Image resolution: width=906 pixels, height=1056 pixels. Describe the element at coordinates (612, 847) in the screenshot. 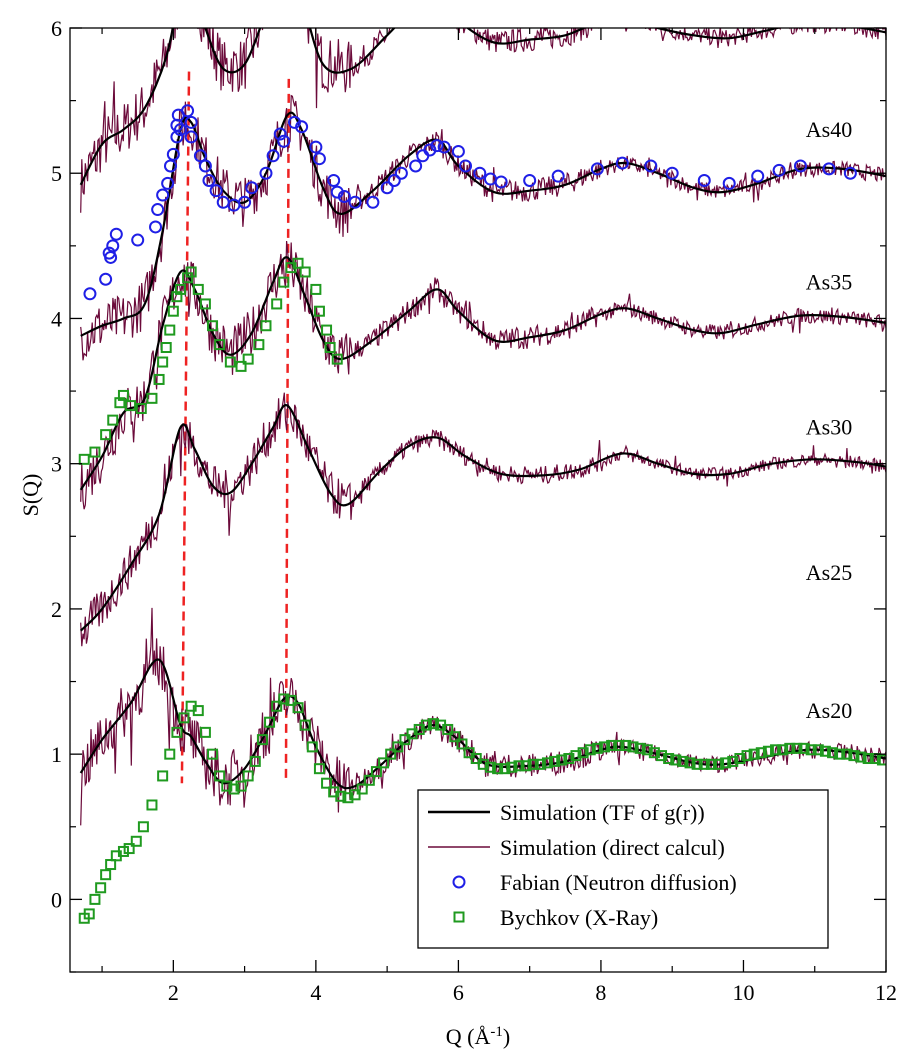

I see `legend-label: Simulation (direct calcul)` at that location.